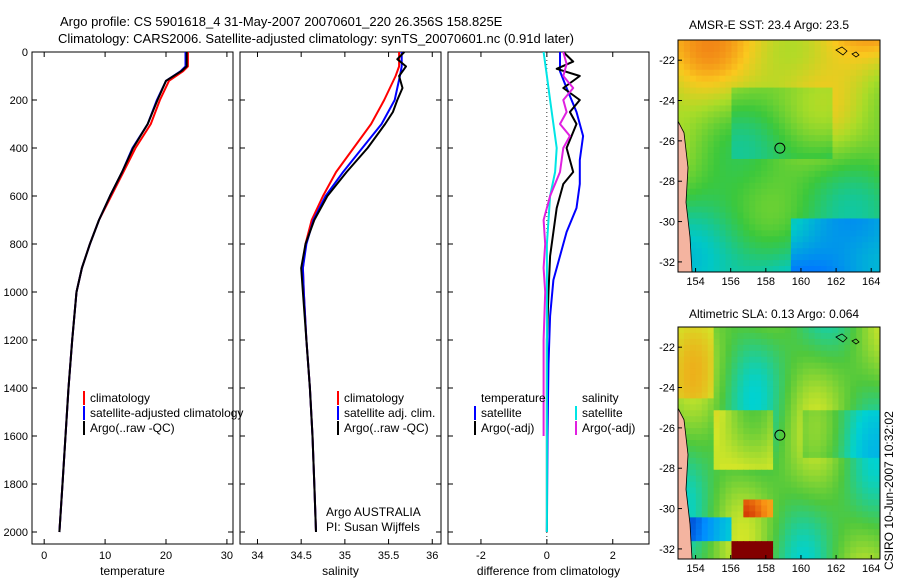 This screenshot has height=580, width=900. I want to click on series-line-temperature-satellite, so click(565, 292).